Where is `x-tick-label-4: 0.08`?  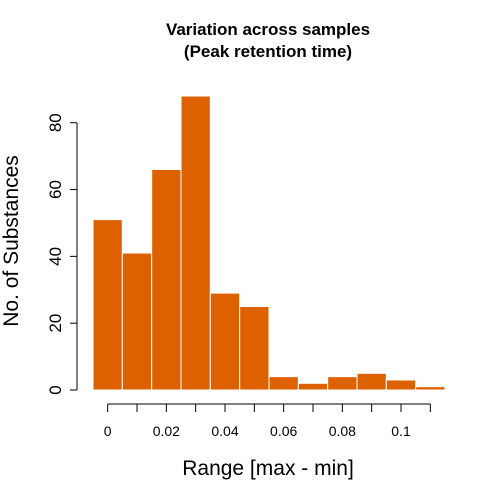
x-tick-label-4: 0.08 is located at coordinates (342, 431).